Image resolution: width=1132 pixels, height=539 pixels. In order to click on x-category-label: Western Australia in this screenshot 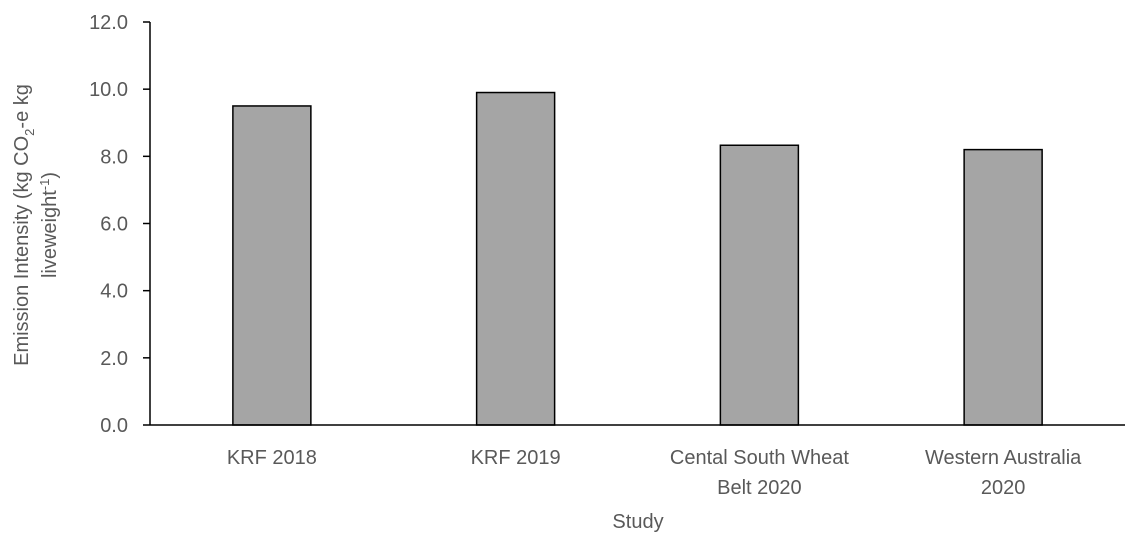, I will do `click(1003, 458)`.